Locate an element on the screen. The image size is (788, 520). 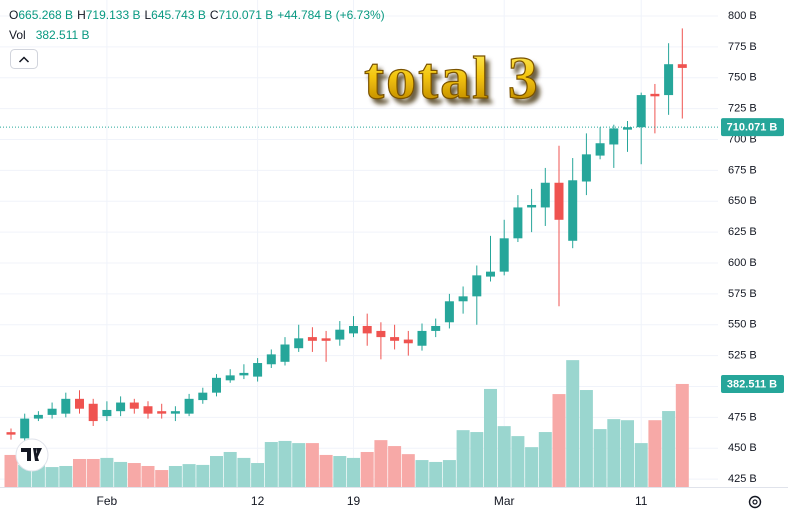
ohlc-value: 710.071 B is located at coordinates (246, 15).